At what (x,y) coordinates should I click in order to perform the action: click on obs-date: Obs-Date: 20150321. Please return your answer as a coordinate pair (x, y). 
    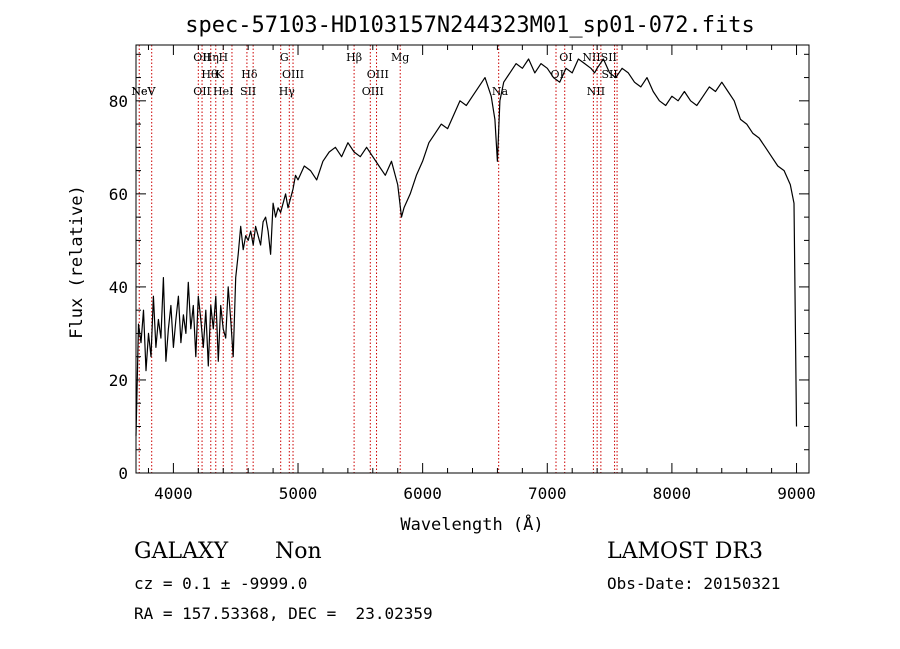
    Looking at the image, I should click on (694, 583).